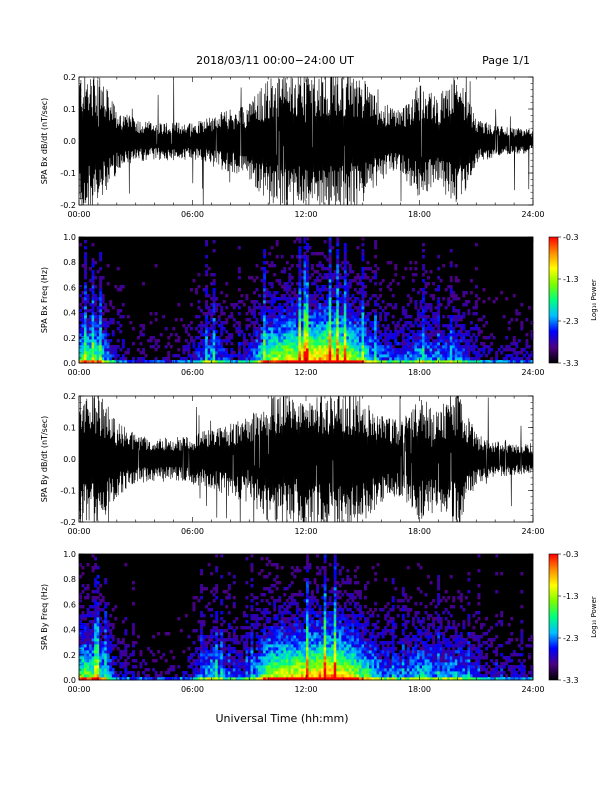 The width and height of the screenshot is (612, 792). What do you see at coordinates (69, 459) in the screenshot?
I see `y-tick-label: 0.0` at bounding box center [69, 459].